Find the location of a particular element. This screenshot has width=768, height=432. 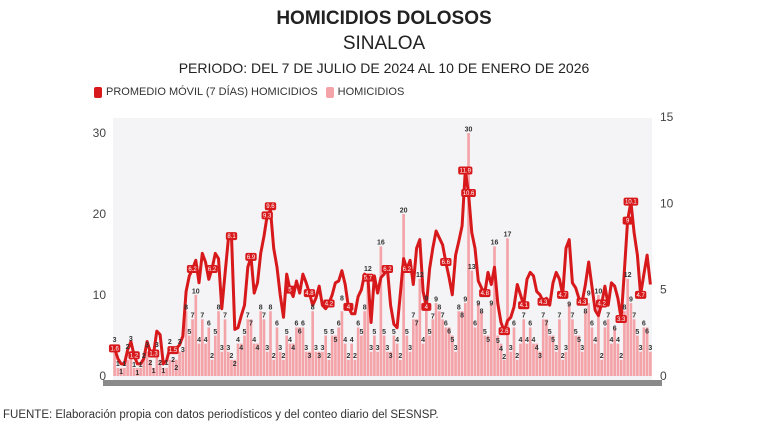

moving-average-point-label: 4.8 is located at coordinates (309, 294).